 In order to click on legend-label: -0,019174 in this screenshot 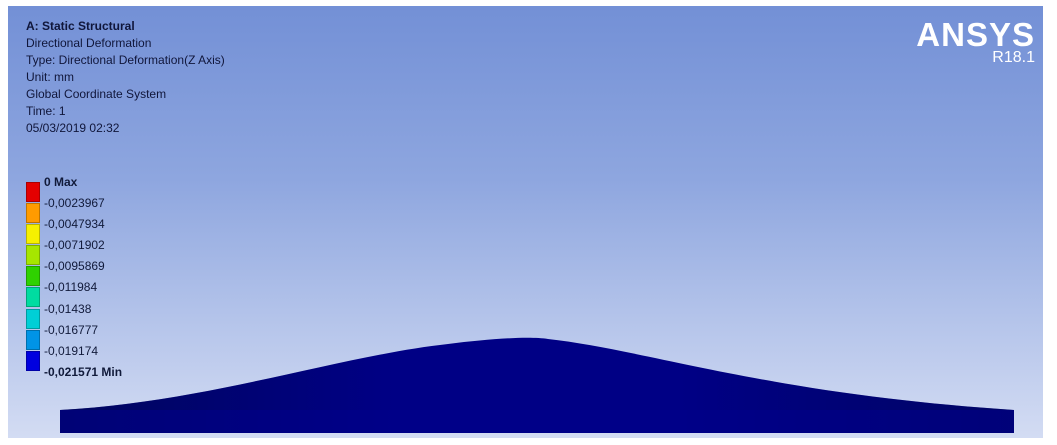, I will do `click(71, 350)`.